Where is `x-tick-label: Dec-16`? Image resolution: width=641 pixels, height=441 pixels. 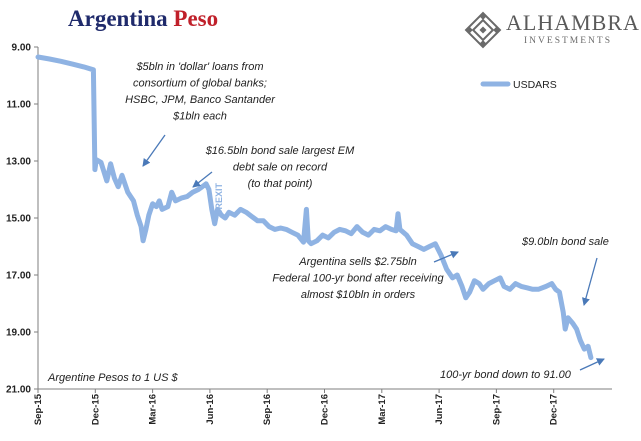
x-tick-label: Dec-16 is located at coordinates (325, 409).